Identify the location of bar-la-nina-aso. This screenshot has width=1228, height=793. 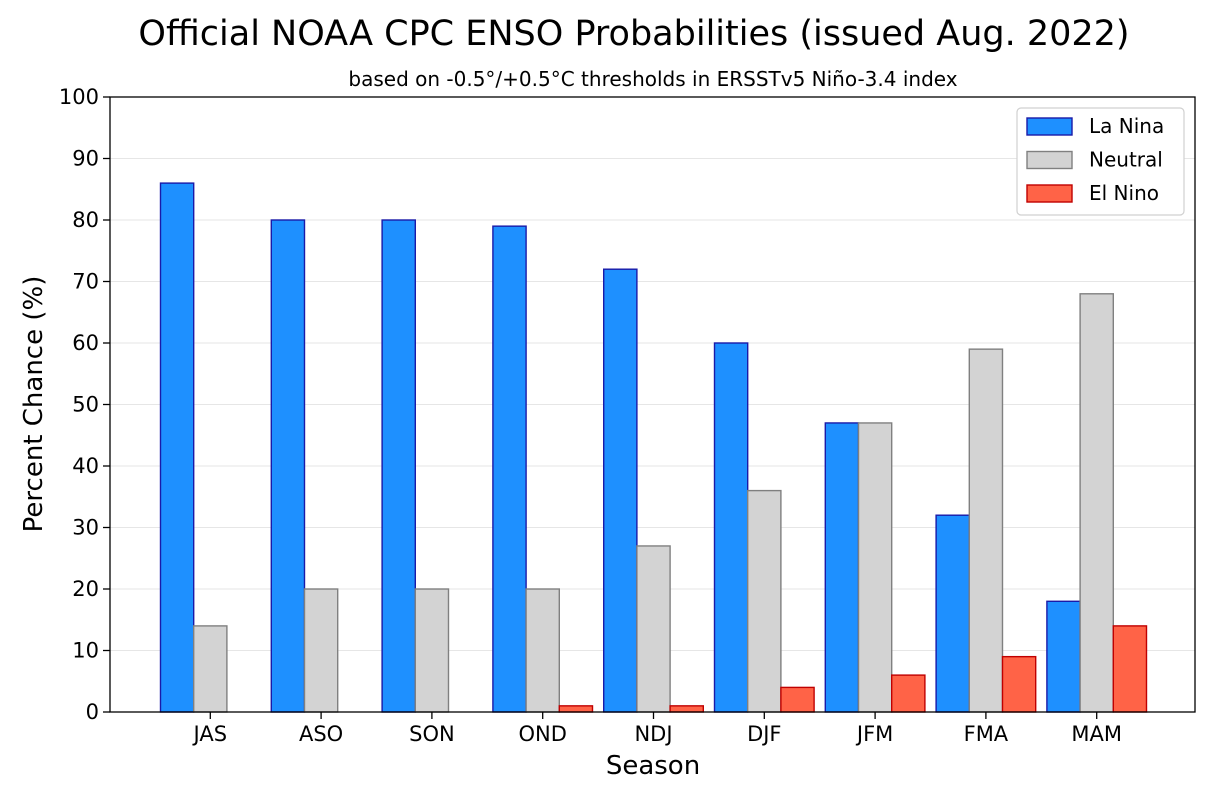
(288, 466).